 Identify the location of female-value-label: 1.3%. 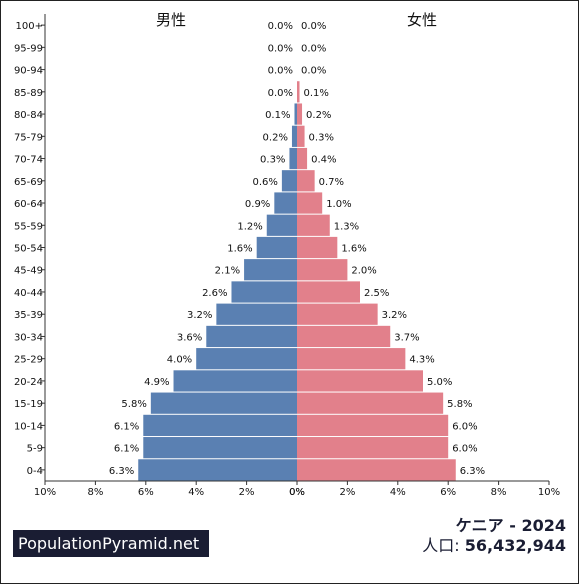
(346, 226).